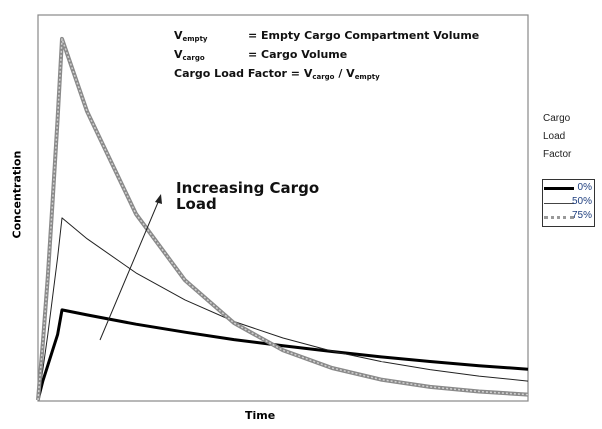 The height and width of the screenshot is (429, 602). I want to click on cargo-definition-text: = Cargo Volume, so click(298, 54).